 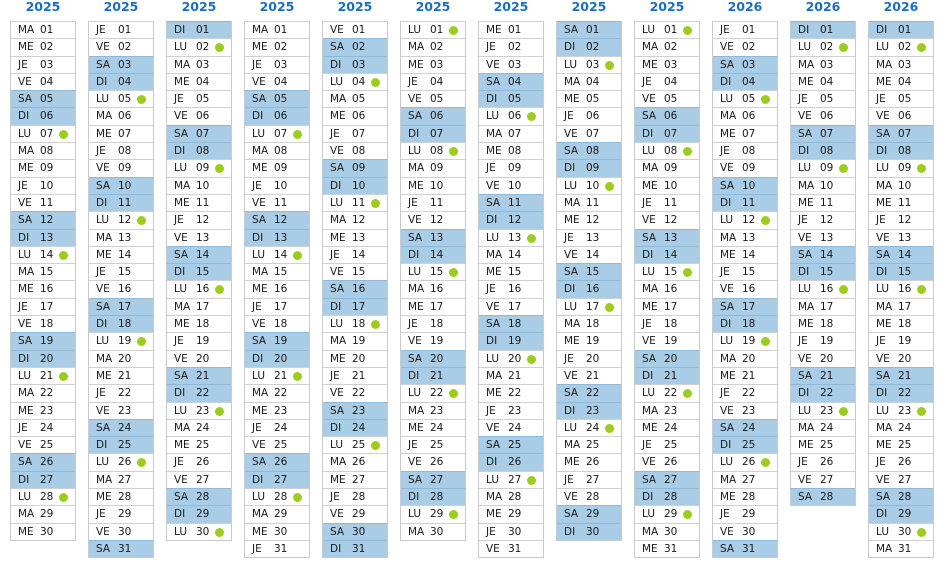 I want to click on day-cell: SA 13, so click(x=667, y=237).